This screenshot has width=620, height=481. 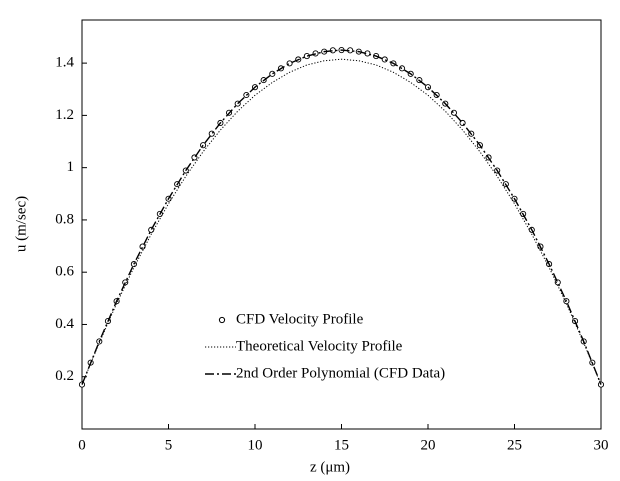 What do you see at coordinates (64, 115) in the screenshot?
I see `y-tick-label: 1.2` at bounding box center [64, 115].